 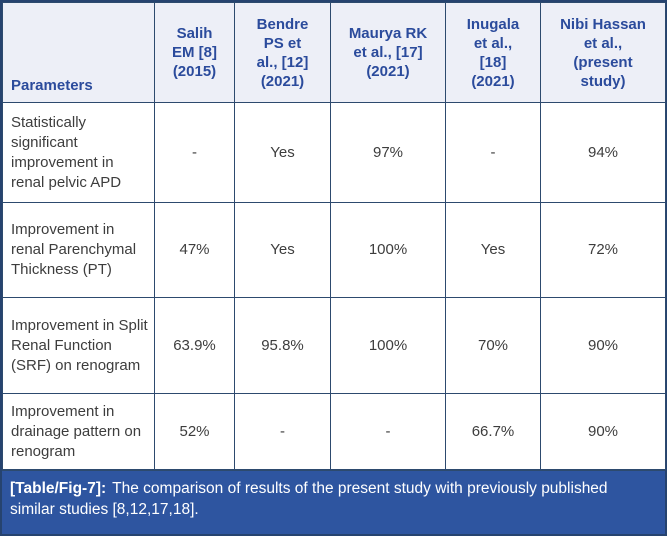 I want to click on cell-value: 52%, so click(x=194, y=431).